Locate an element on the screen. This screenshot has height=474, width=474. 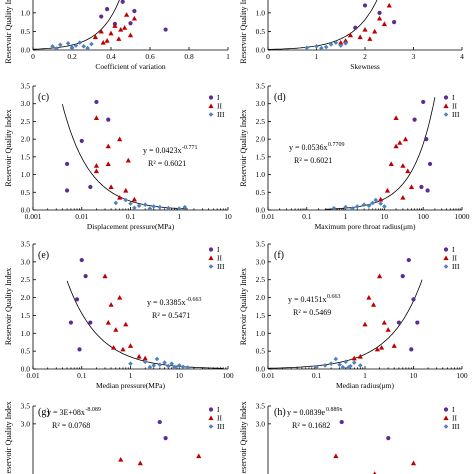
panel-e-y-tick-label: 1.5 is located at coordinates (26, 315).